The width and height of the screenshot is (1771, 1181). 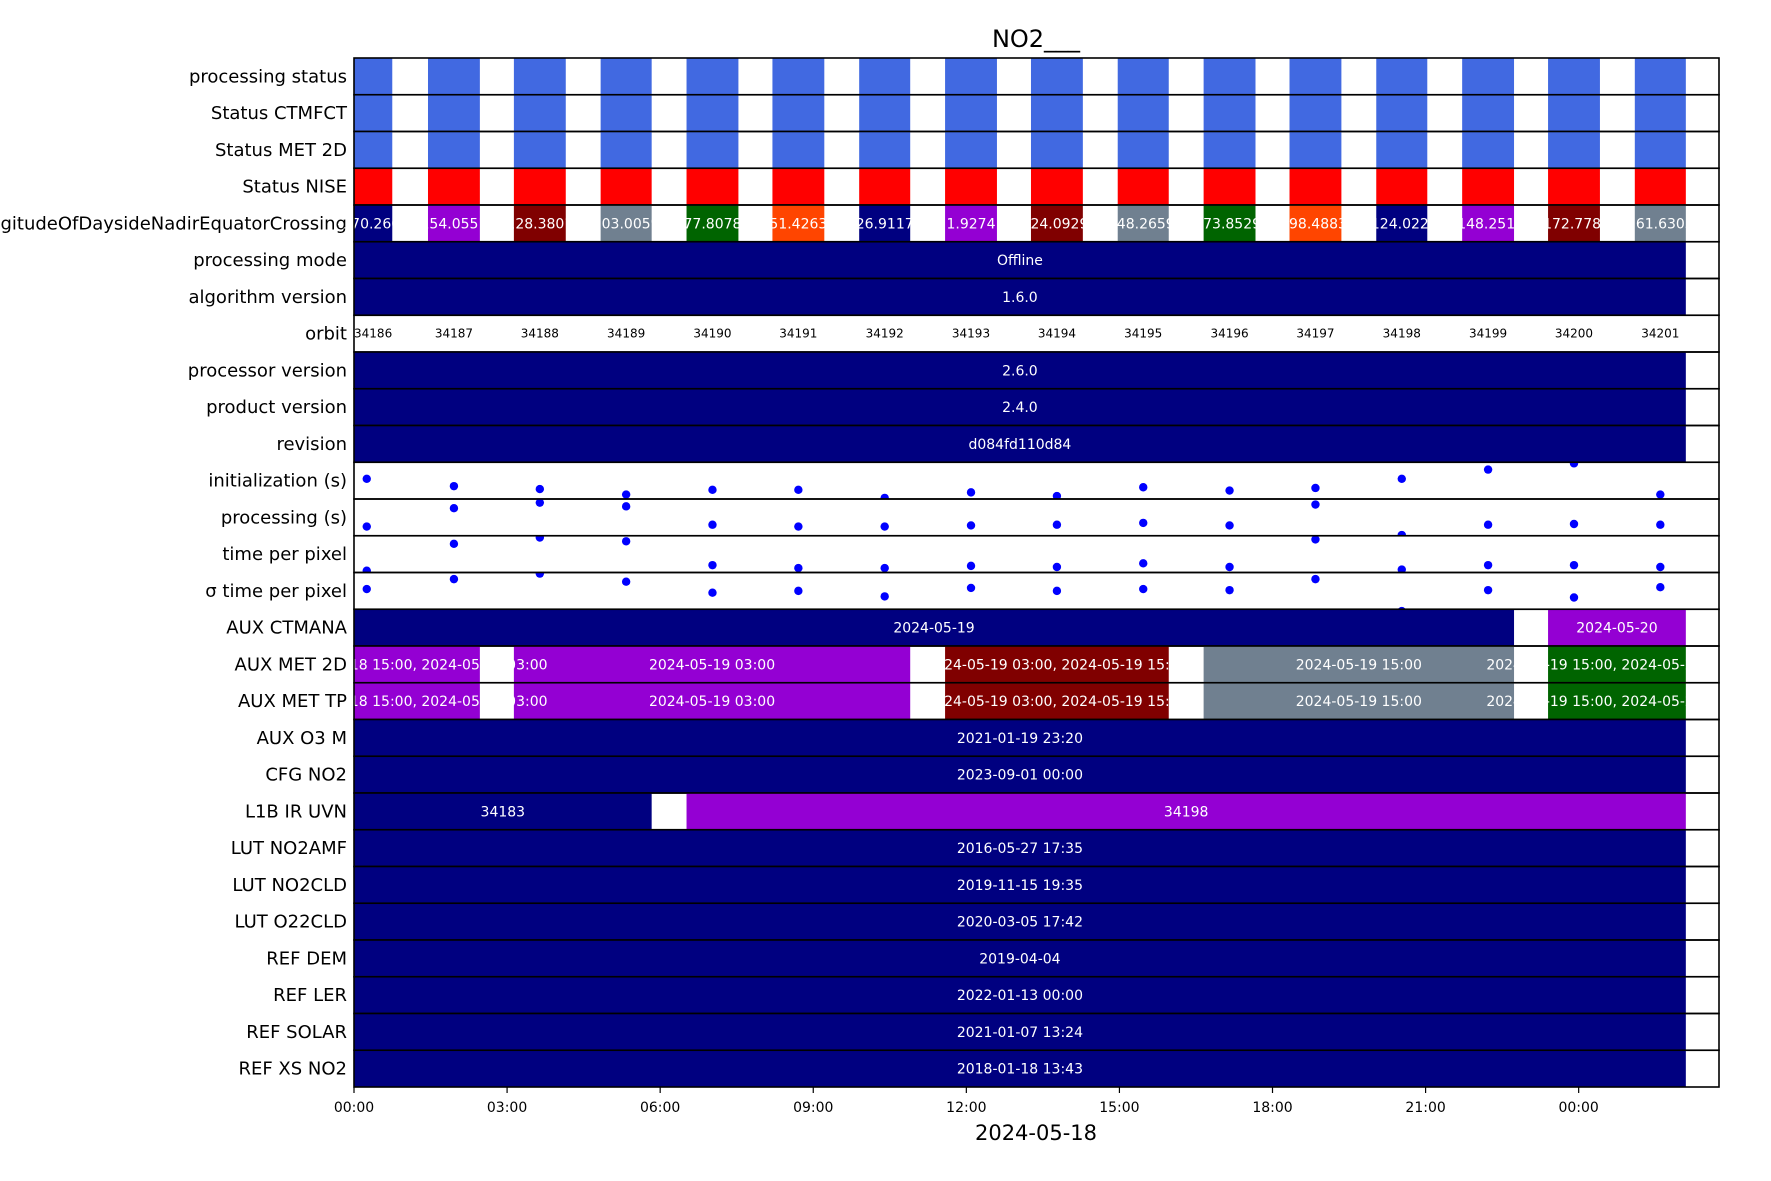 I want to click on row-label: processing status, so click(x=268, y=76).